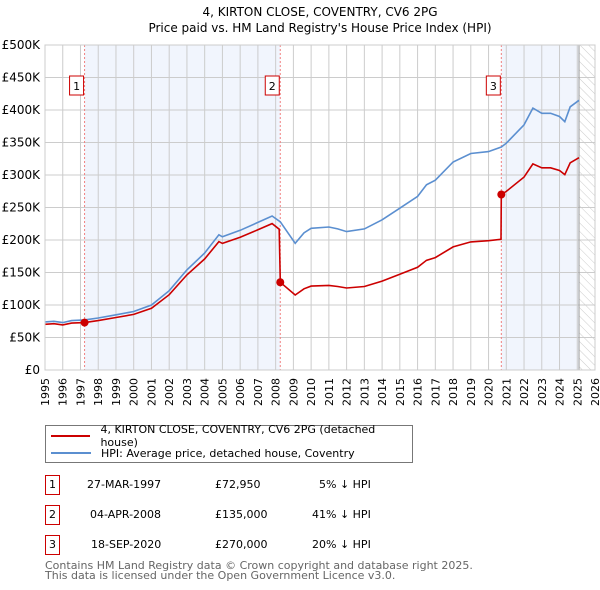 This screenshot has width=600, height=590. What do you see at coordinates (364, 392) in the screenshot?
I see `x-tick-label: 2013` at bounding box center [364, 392].